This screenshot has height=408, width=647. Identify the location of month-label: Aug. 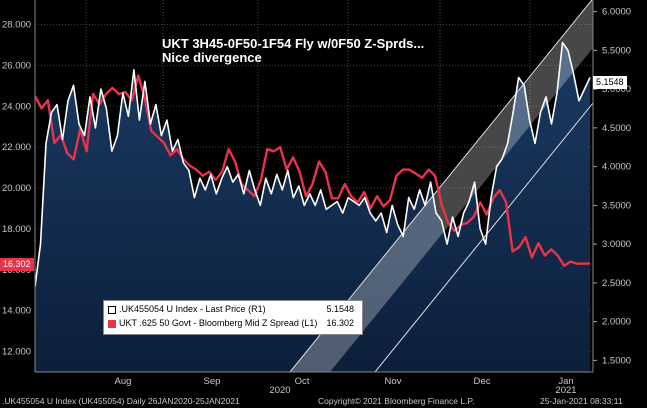
(123, 381).